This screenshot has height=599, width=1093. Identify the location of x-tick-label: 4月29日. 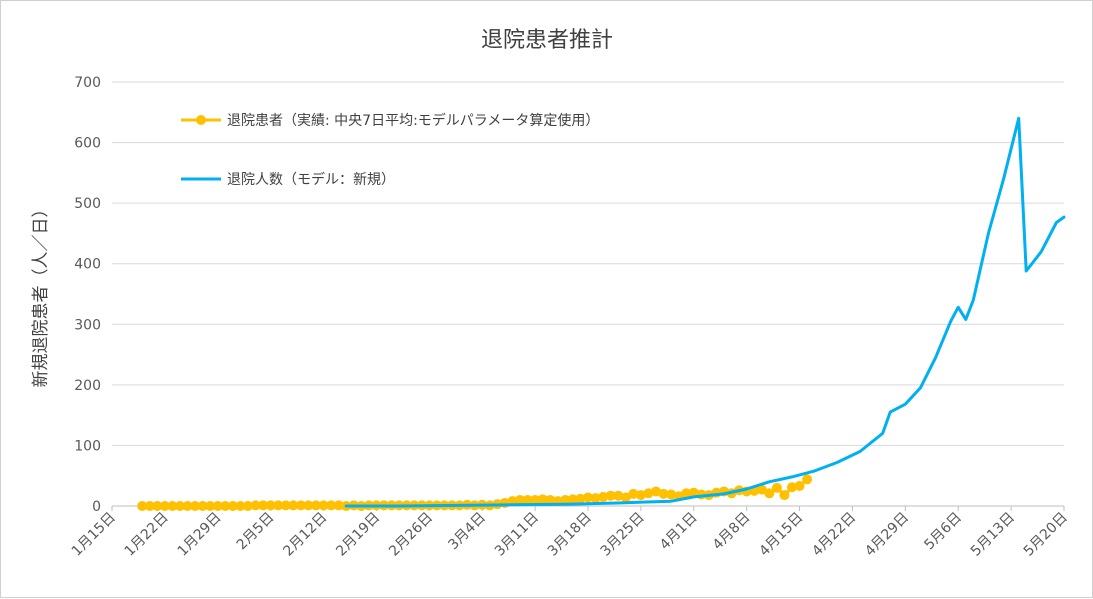
(887, 535).